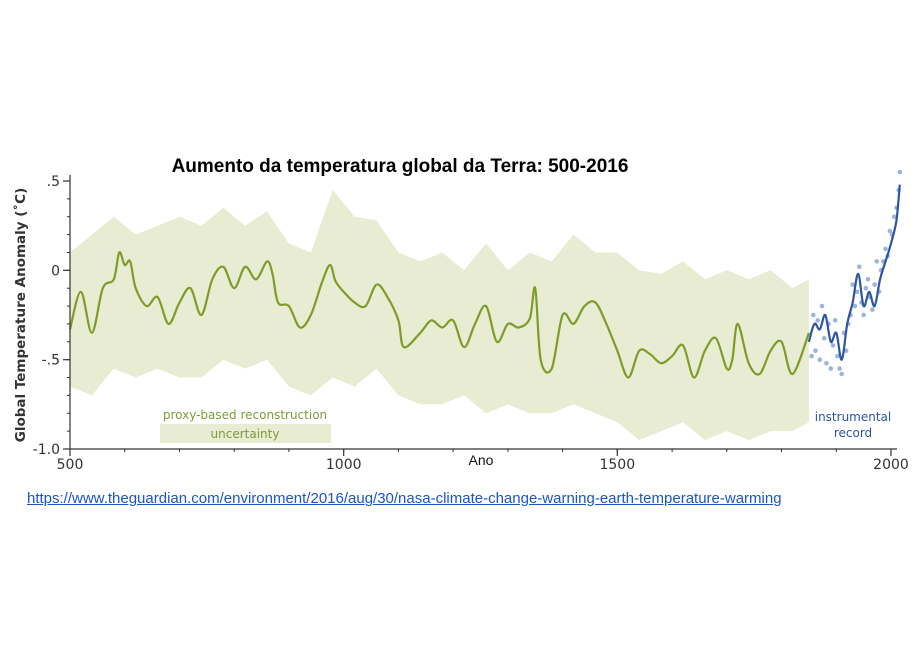 The width and height of the screenshot is (918, 655). I want to click on instrumental-annotation-line1: instrumental, so click(853, 417).